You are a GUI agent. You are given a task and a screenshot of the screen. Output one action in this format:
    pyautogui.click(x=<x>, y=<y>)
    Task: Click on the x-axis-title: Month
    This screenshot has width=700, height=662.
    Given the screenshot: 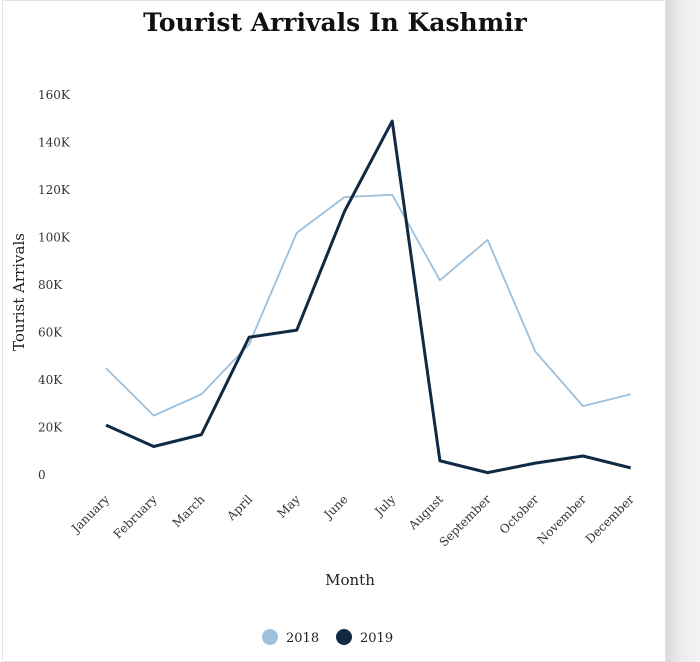 What is the action you would take?
    pyautogui.click(x=350, y=580)
    